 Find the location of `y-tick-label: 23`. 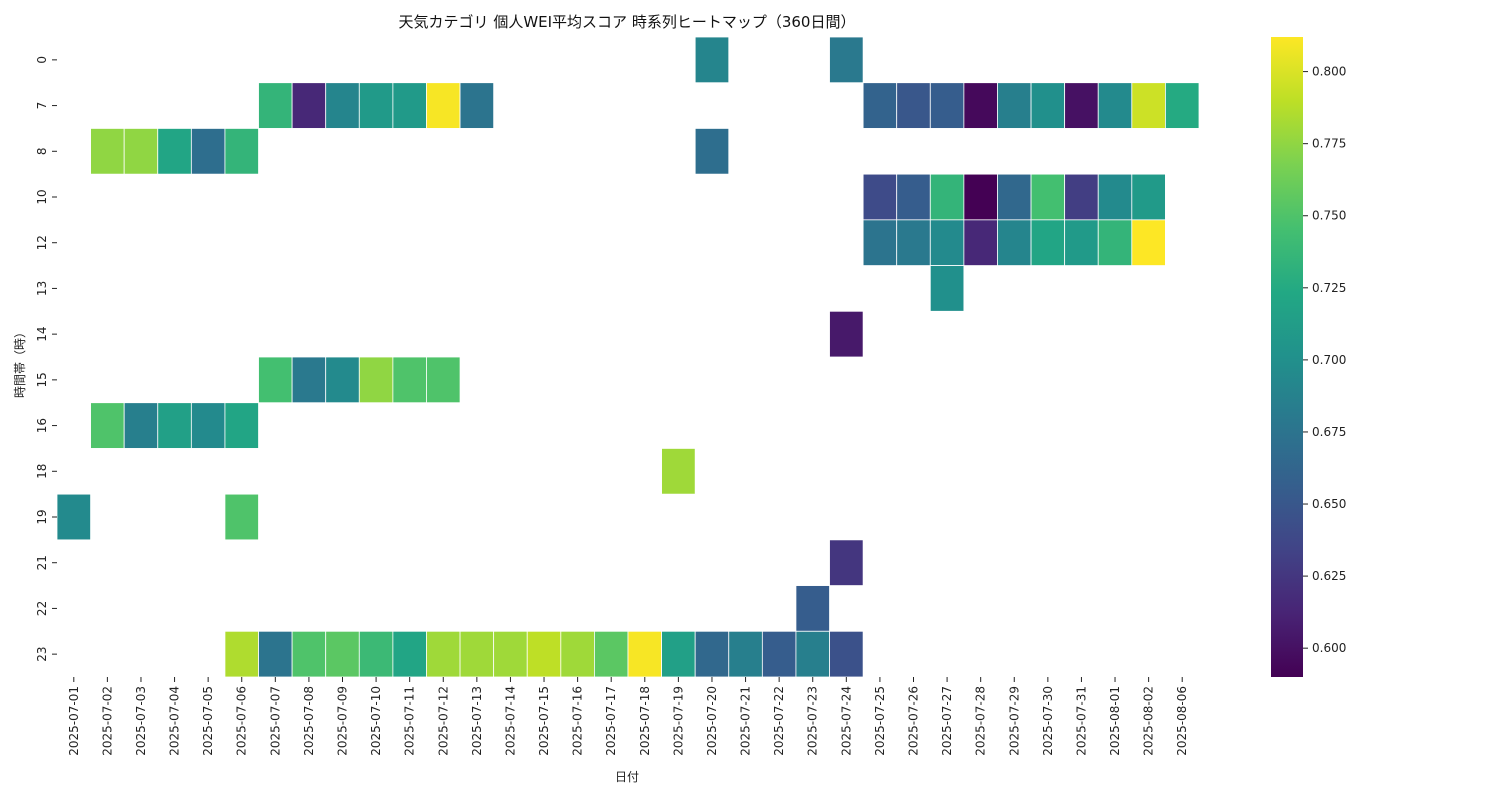

y-tick-label: 23 is located at coordinates (42, 654).